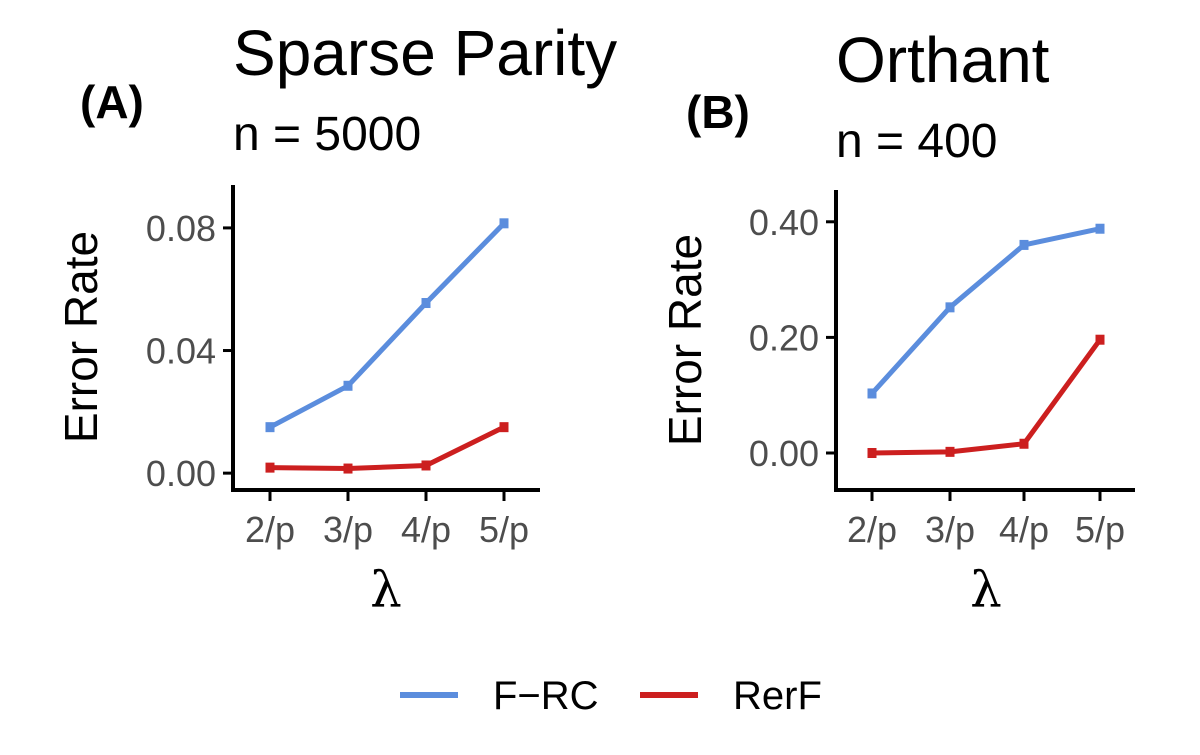 Image resolution: width=1200 pixels, height=755 pixels. What do you see at coordinates (426, 529) in the screenshot?
I see `panel-a-x-tick-label: 4/p` at bounding box center [426, 529].